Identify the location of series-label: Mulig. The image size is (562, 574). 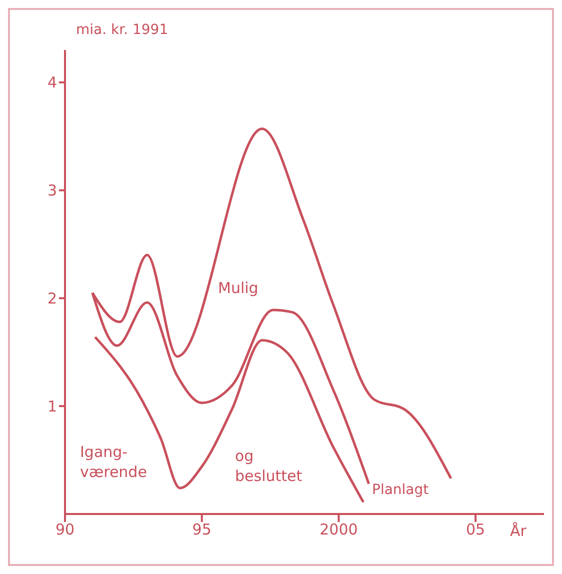
(239, 288).